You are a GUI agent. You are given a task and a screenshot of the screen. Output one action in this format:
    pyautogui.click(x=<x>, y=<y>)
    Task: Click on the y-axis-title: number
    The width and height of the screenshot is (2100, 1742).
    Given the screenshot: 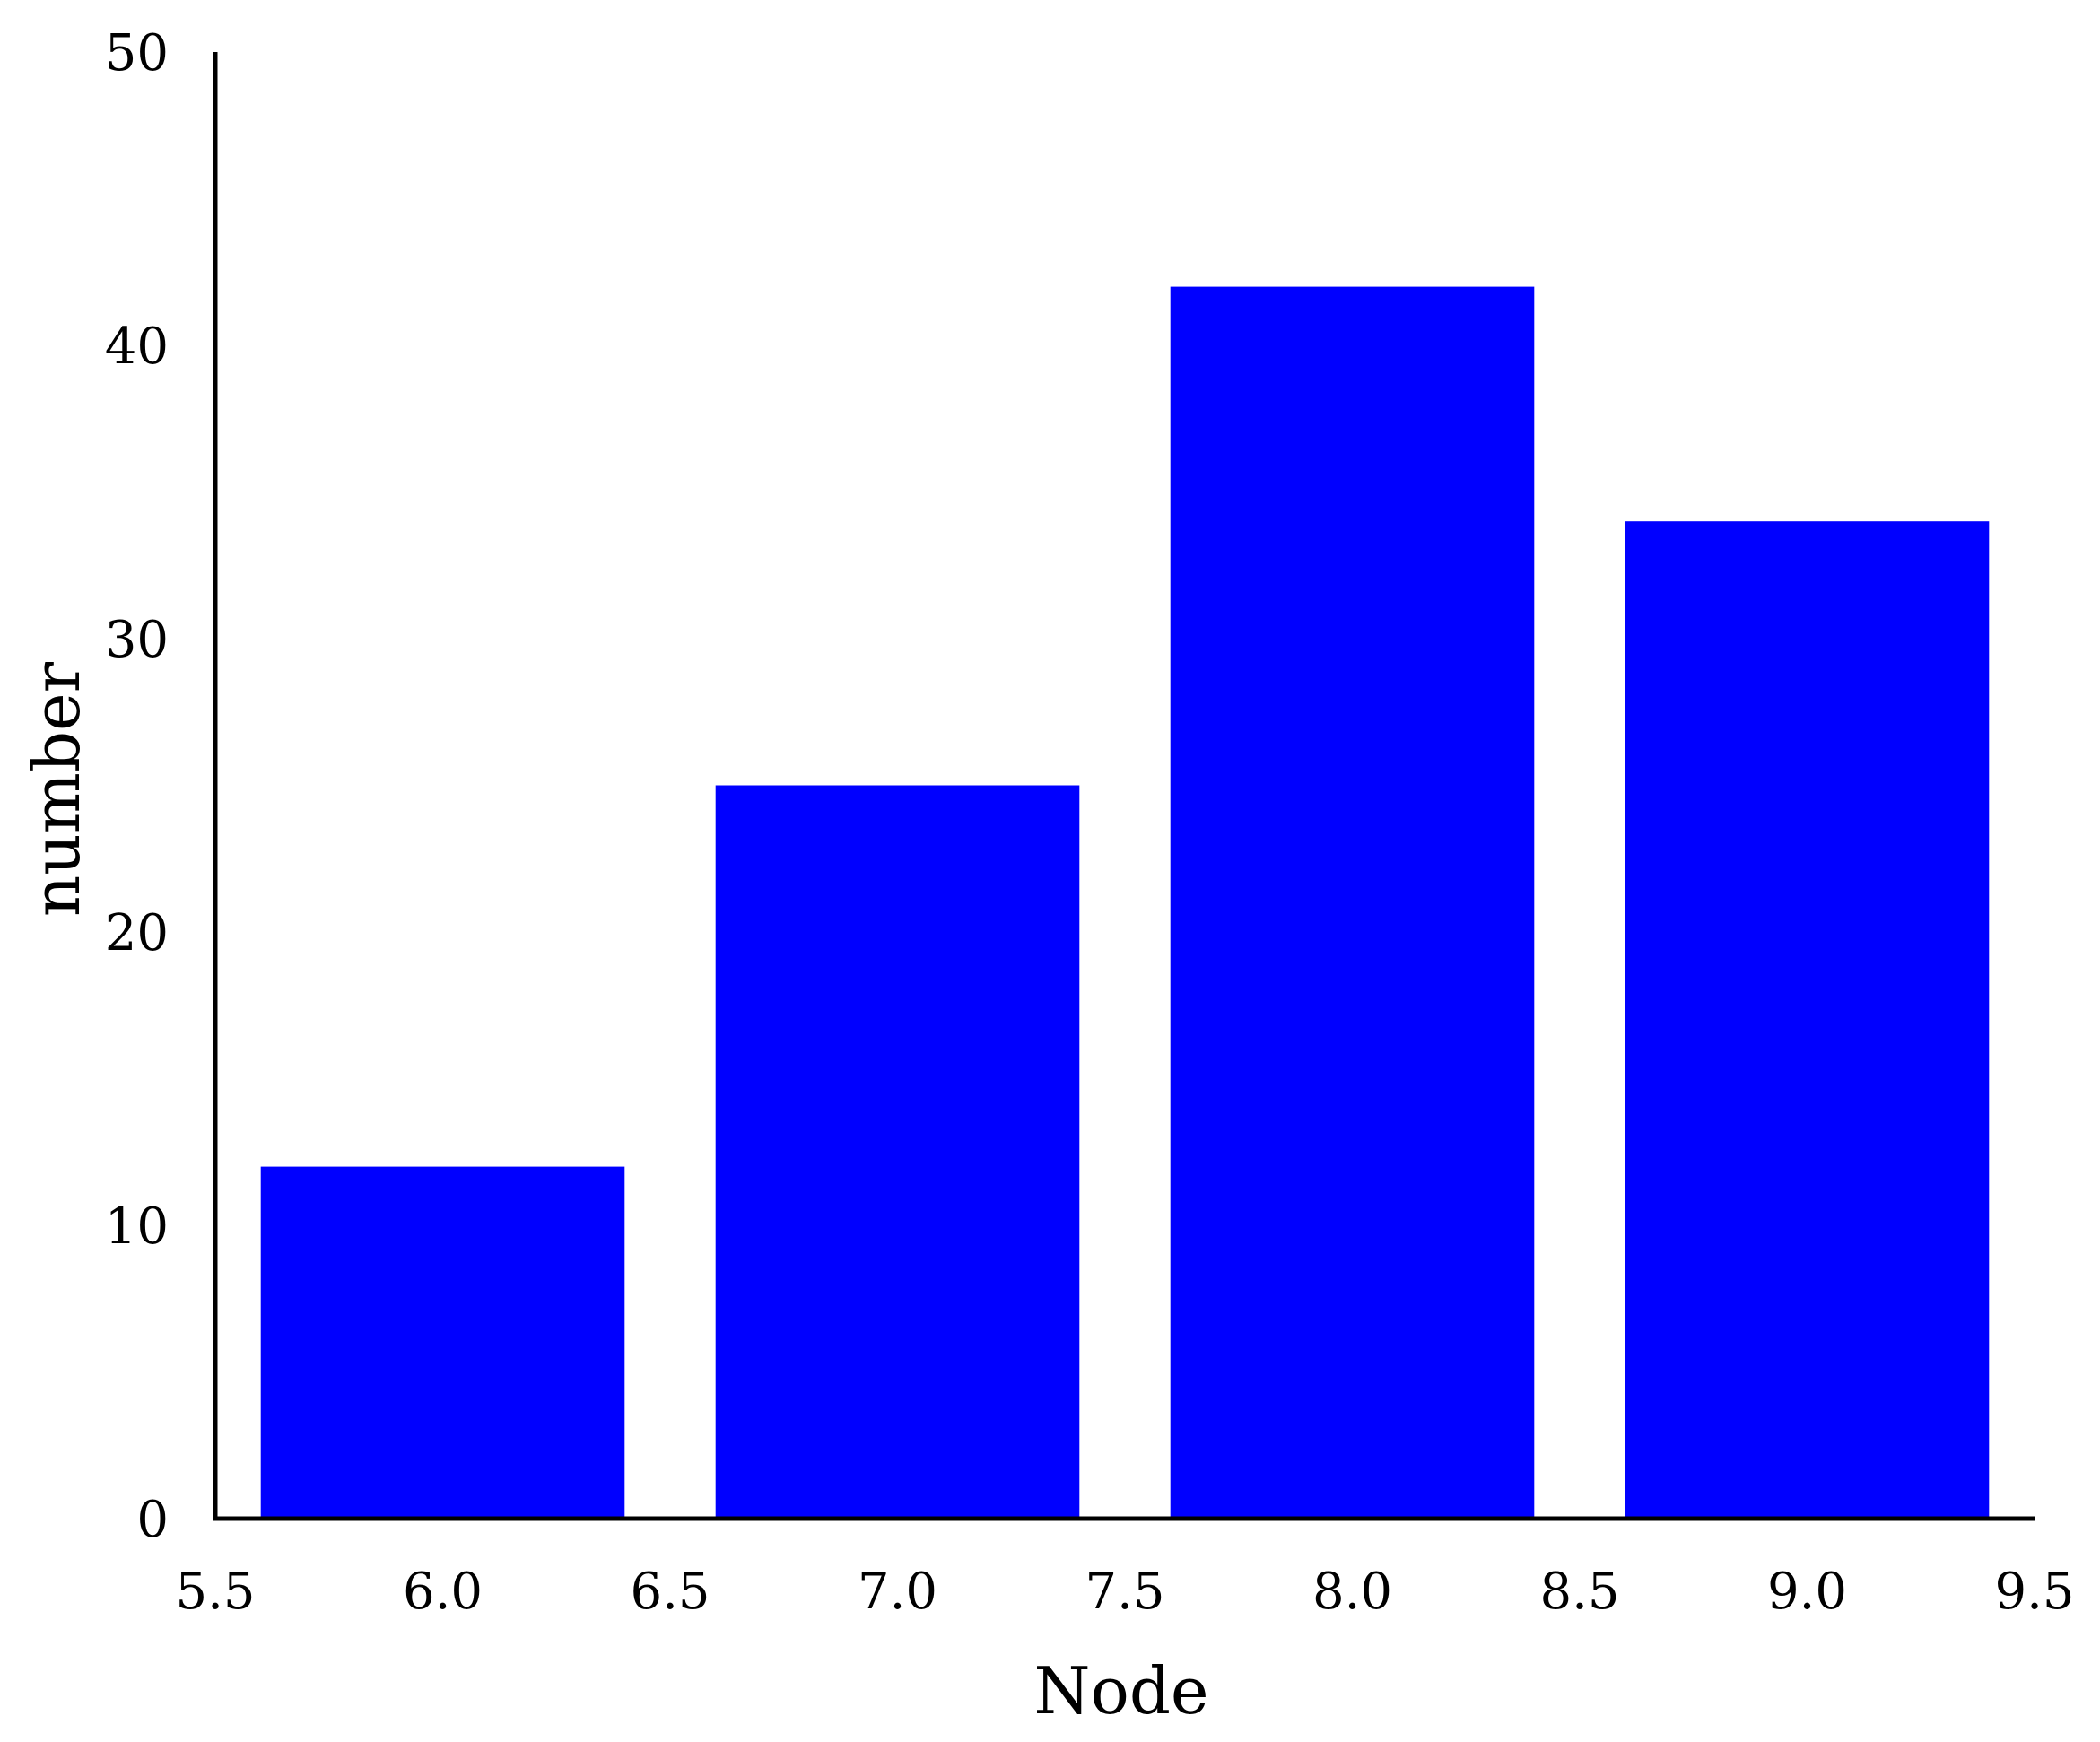 What is the action you would take?
    pyautogui.click(x=57, y=789)
    